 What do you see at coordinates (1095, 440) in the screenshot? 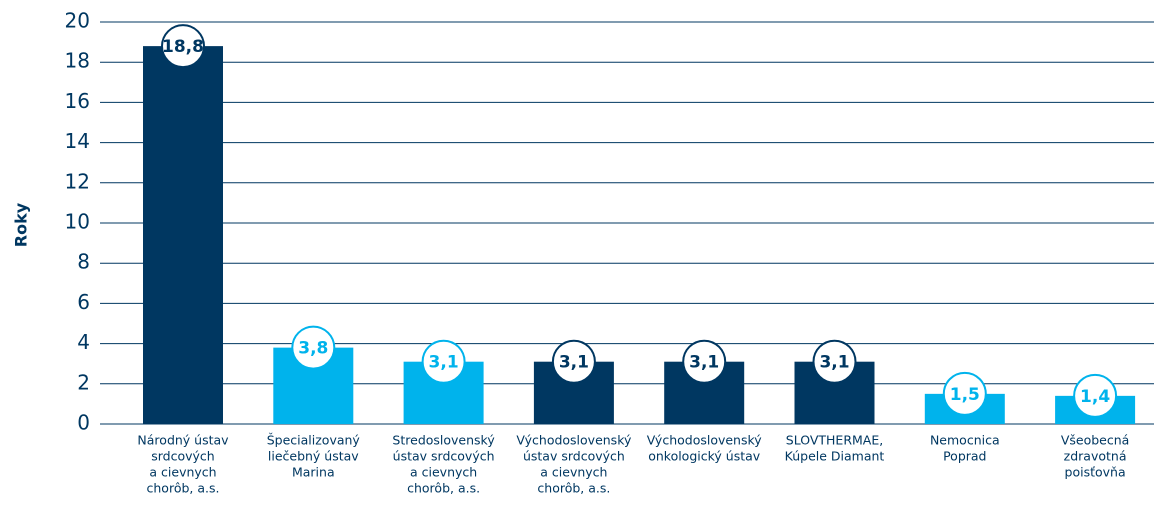
I see `x-tick-label: Všeobecná` at bounding box center [1095, 440].